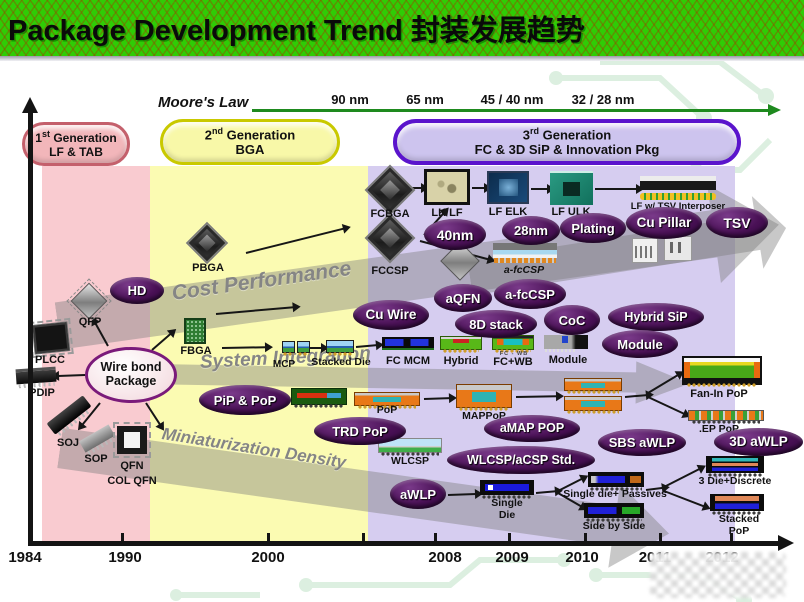 This screenshot has height=602, width=804. I want to click on stacked-pop-chip, so click(737, 504).